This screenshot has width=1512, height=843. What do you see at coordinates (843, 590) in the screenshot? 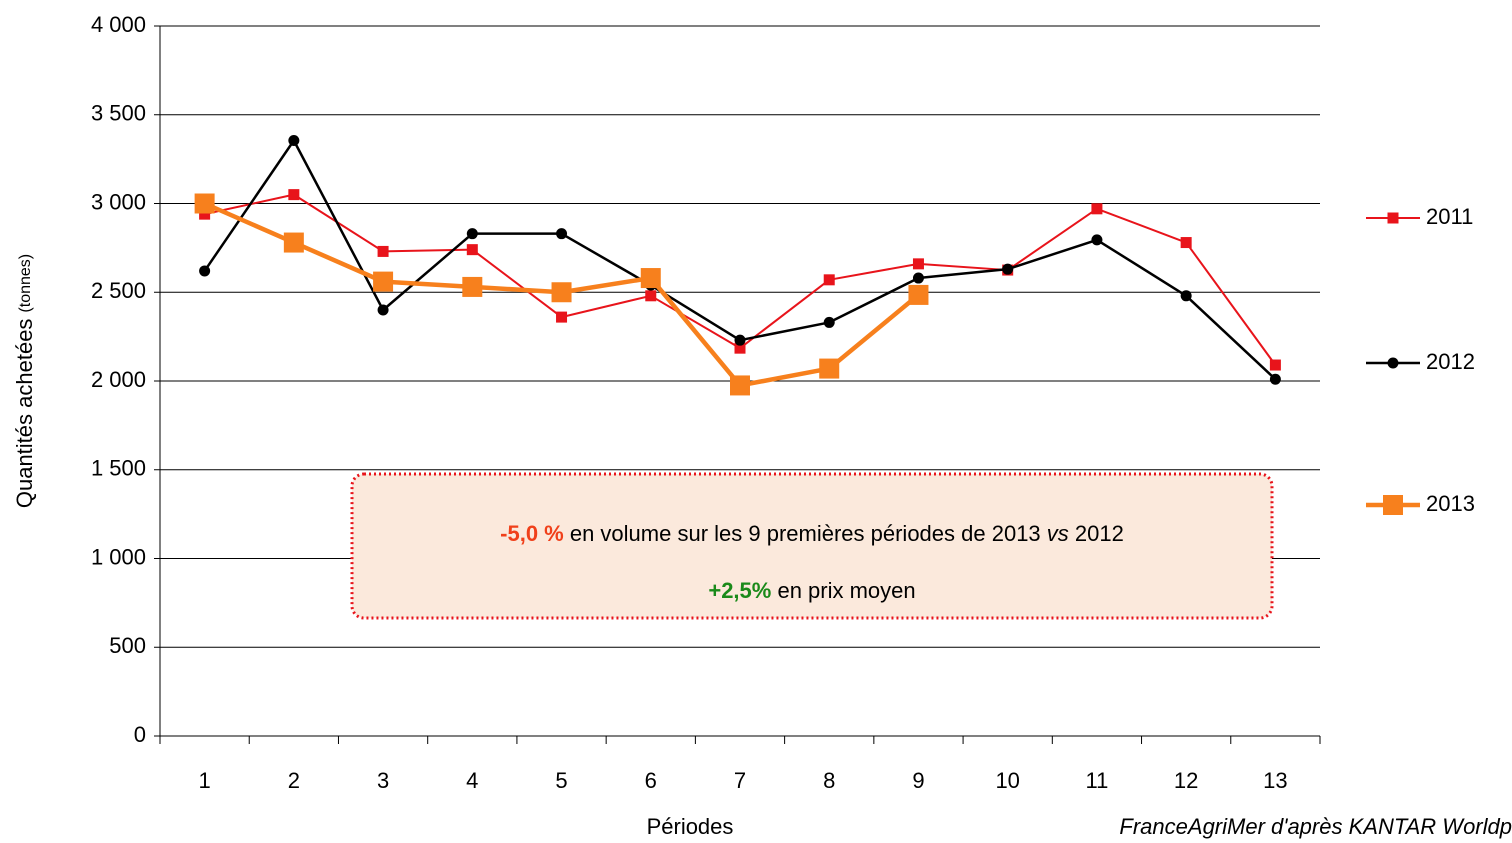
I see `annotation-text: en prix moyen` at bounding box center [843, 590].